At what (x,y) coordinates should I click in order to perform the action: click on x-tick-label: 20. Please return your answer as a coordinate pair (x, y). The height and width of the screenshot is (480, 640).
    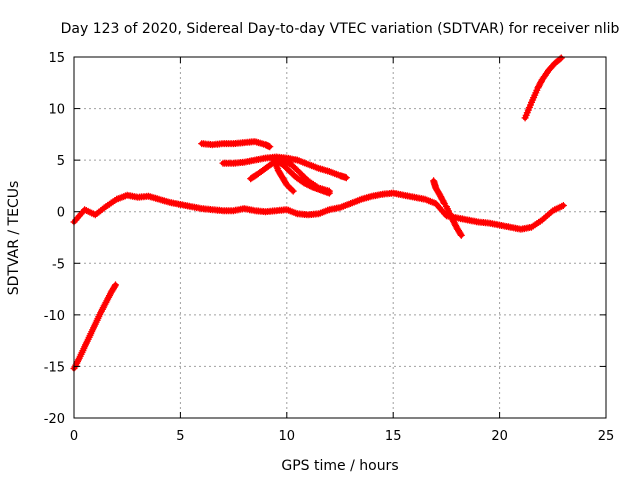
    Looking at the image, I should click on (499, 436).